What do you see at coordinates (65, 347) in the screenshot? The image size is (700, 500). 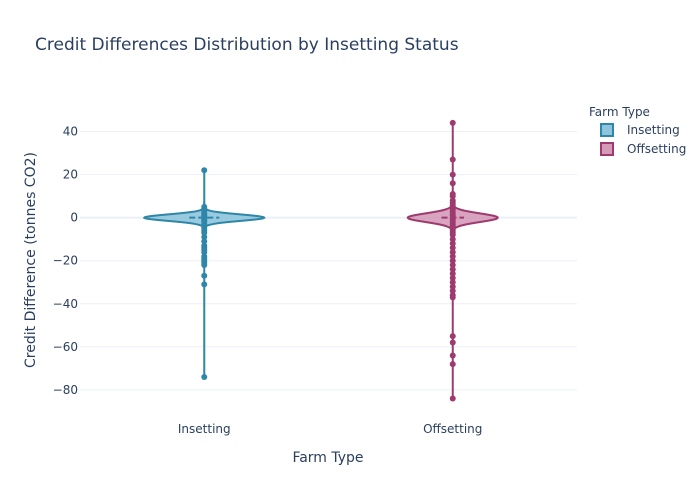 I see `y-tick-label: −60` at bounding box center [65, 347].